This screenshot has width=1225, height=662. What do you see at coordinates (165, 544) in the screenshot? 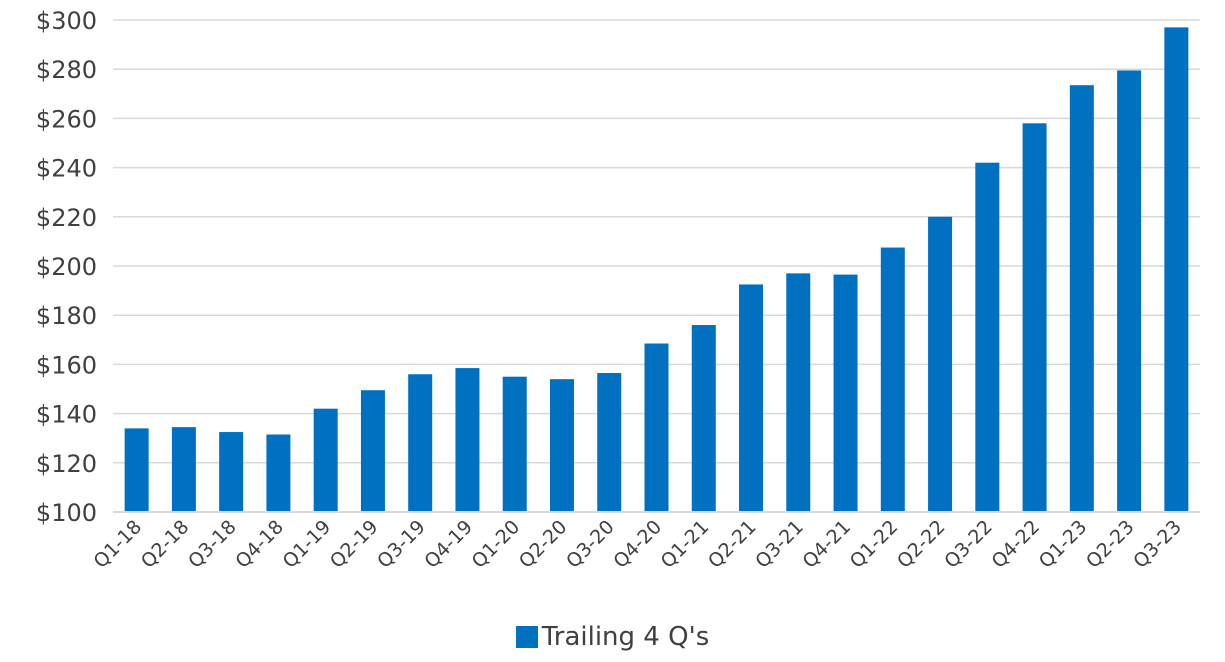
I see `x-tick-label: Q2-18` at bounding box center [165, 544].